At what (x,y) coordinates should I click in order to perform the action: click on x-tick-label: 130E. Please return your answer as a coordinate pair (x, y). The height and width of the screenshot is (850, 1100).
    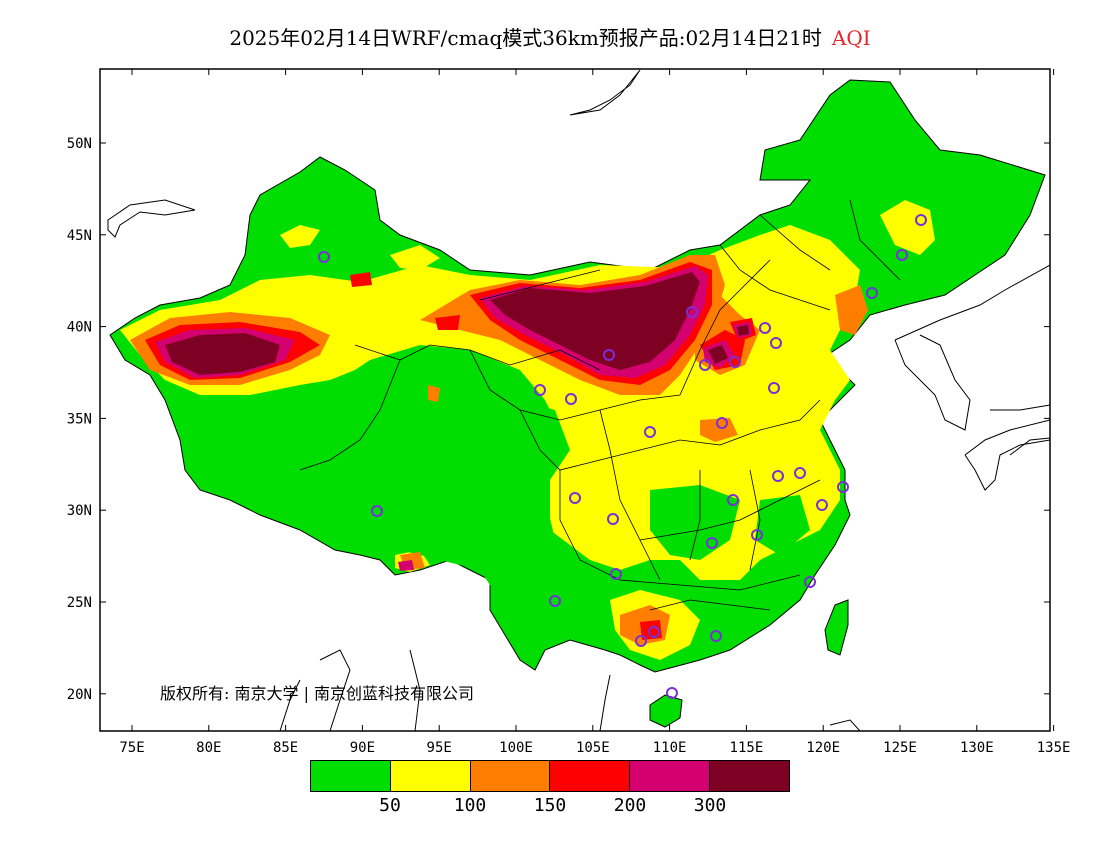
    Looking at the image, I should click on (977, 748).